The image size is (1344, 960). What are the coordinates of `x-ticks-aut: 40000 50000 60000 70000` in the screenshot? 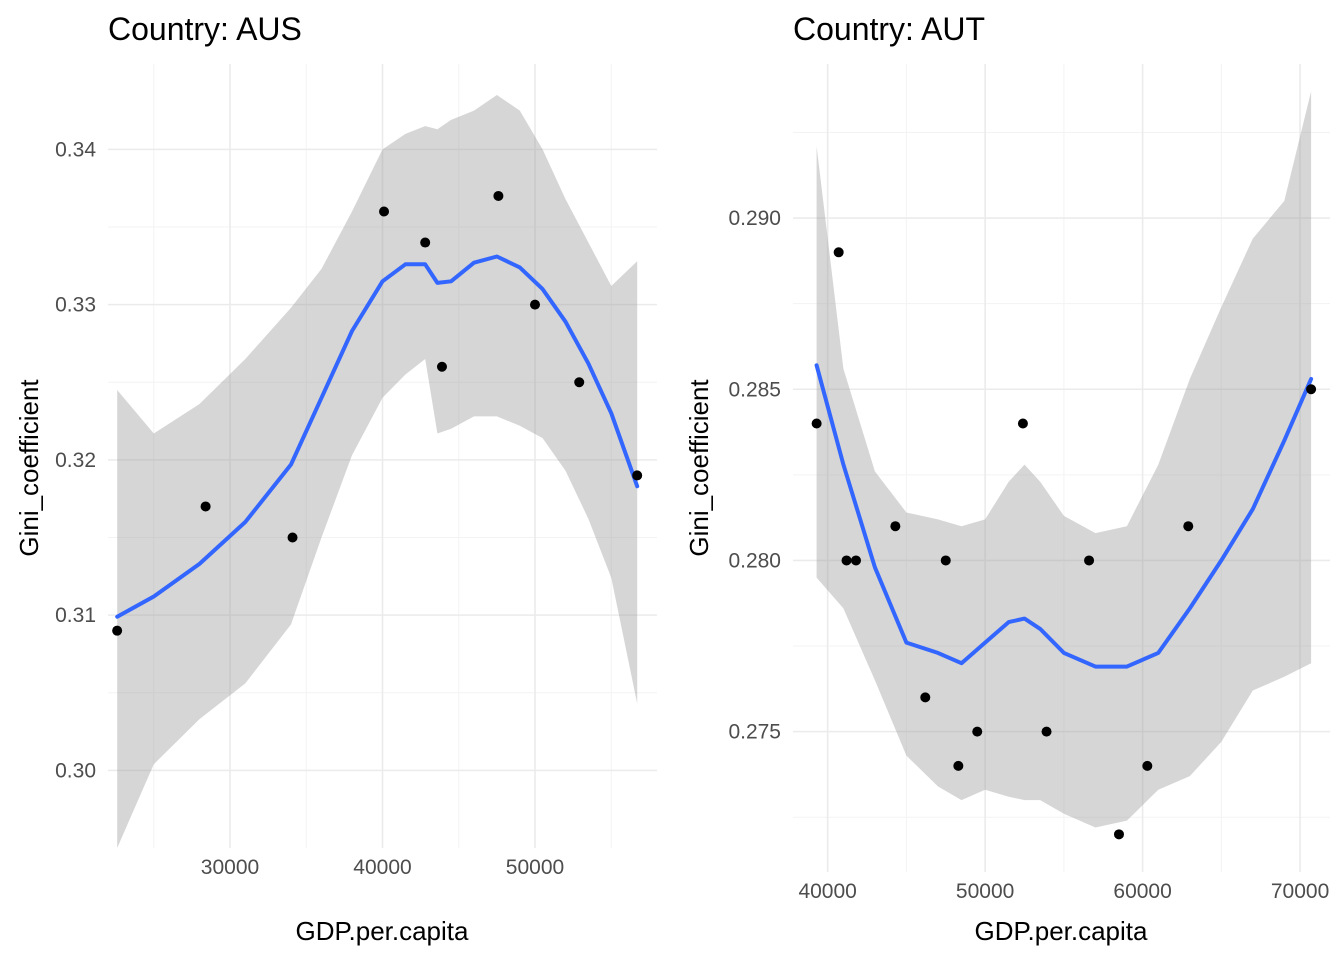 It's located at (1063, 891).